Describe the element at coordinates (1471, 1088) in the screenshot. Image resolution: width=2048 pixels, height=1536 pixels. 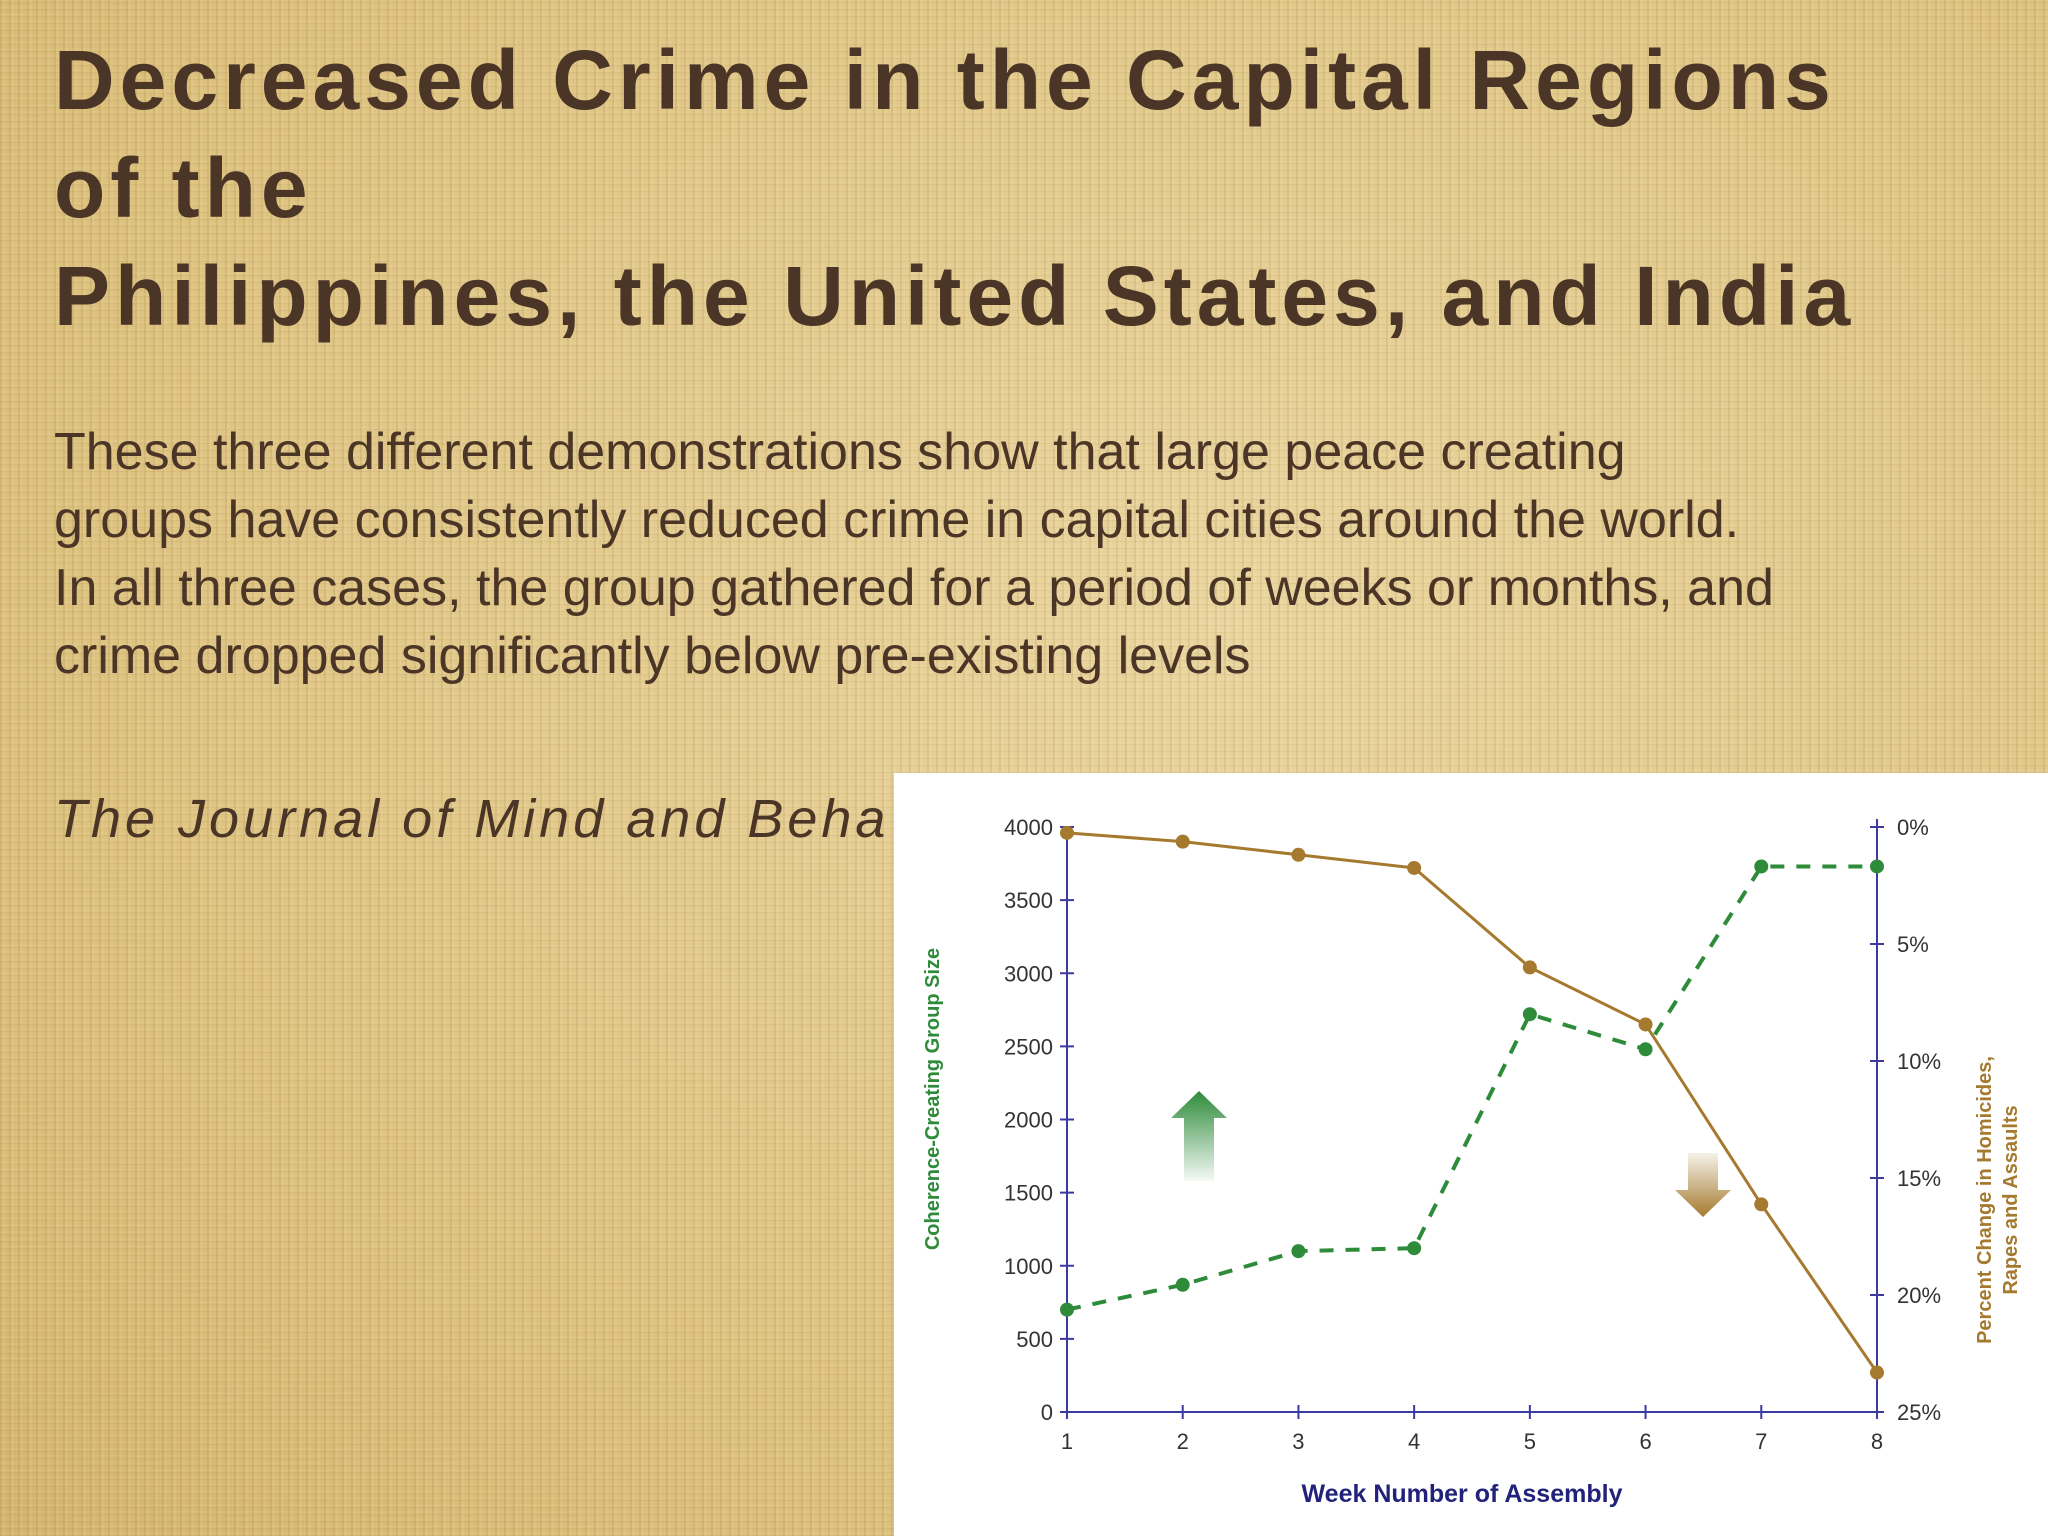
I see `group-size-line` at that location.